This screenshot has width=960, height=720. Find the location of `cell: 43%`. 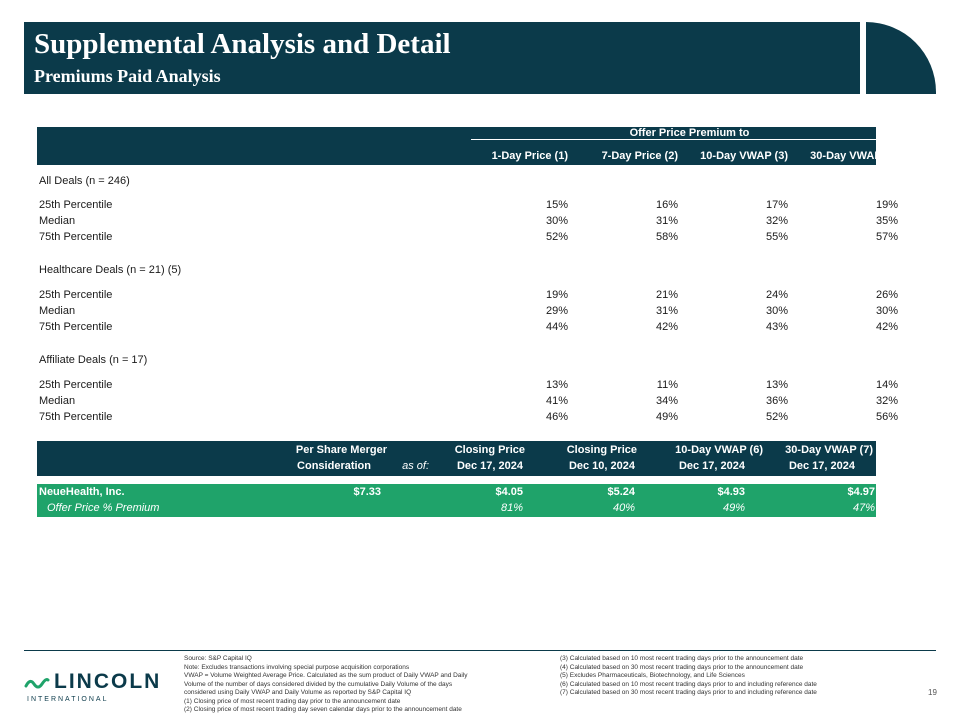

cell: 43% is located at coordinates (776, 327).